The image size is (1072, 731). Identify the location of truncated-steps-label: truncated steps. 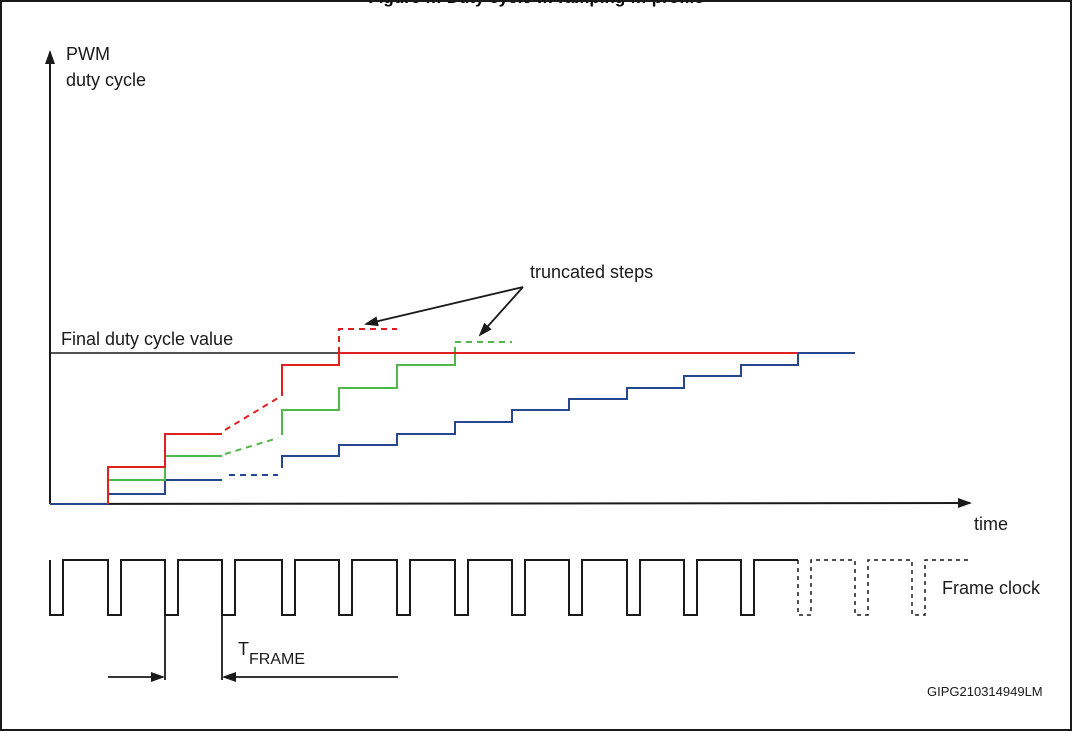
(591, 272).